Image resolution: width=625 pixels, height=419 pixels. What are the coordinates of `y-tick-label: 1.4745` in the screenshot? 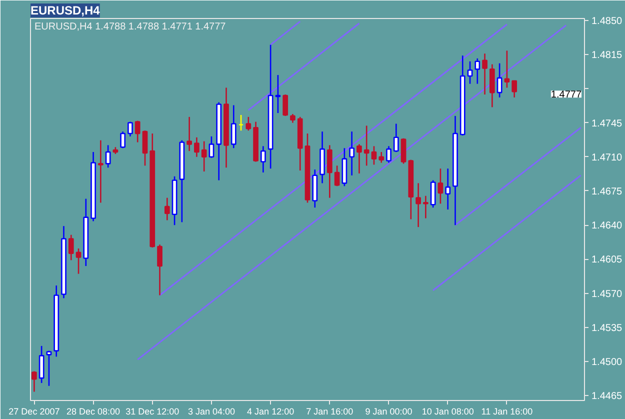 It's located at (607, 124).